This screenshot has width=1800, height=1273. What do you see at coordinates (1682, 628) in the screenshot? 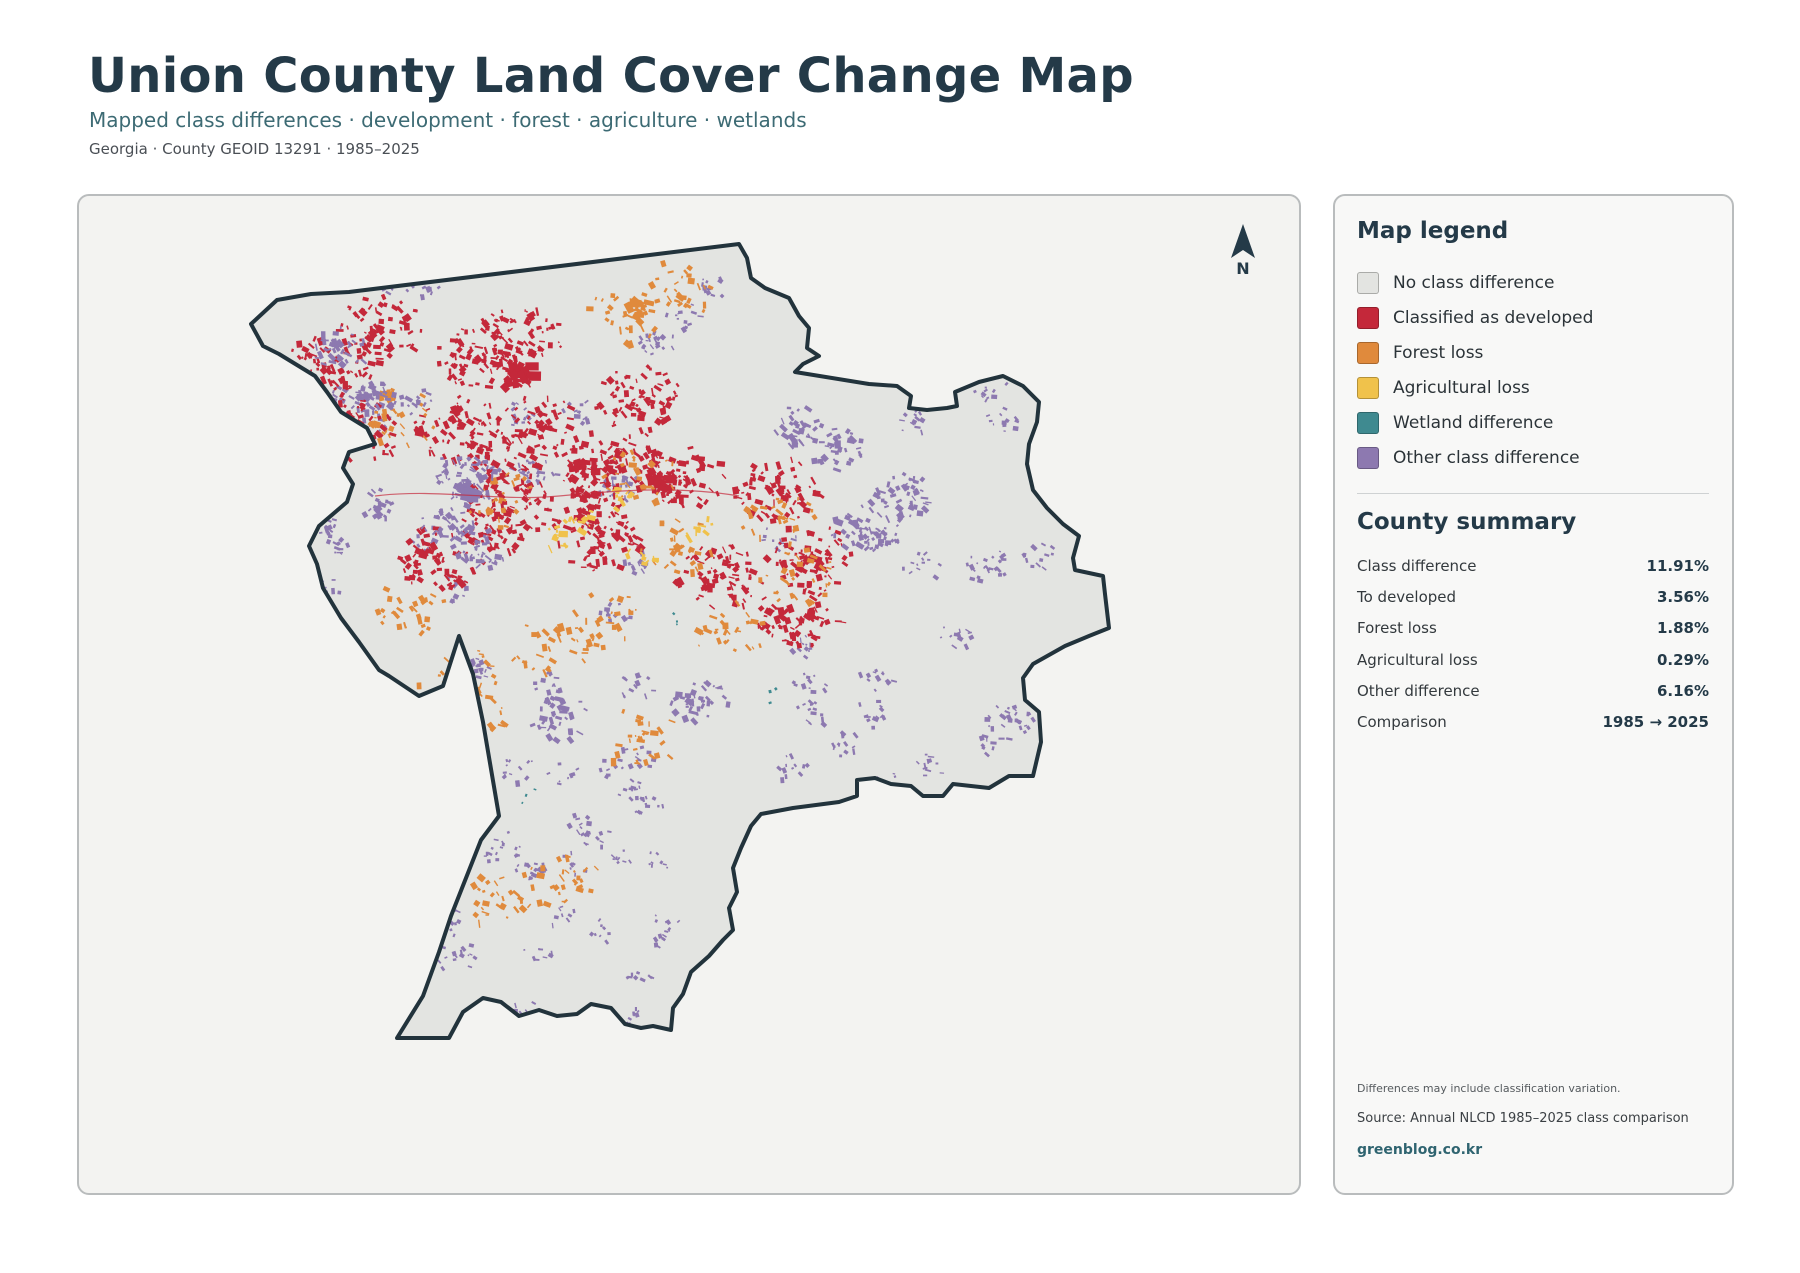
I see `summary-value: 1.88%` at bounding box center [1682, 628].